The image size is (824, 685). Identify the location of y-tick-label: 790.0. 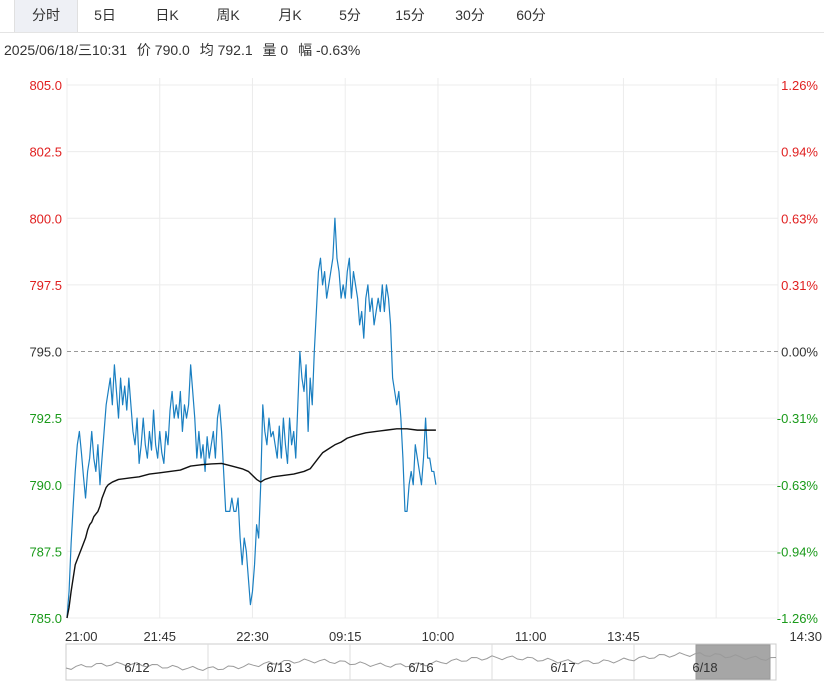
(45, 485).